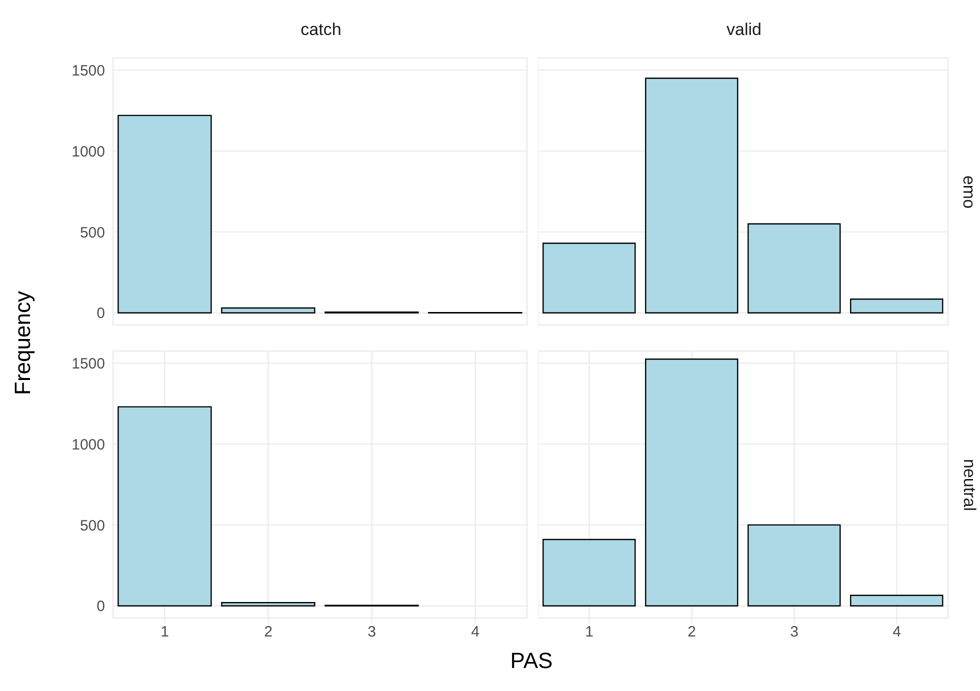  I want to click on chart-title: catch, so click(321, 30).